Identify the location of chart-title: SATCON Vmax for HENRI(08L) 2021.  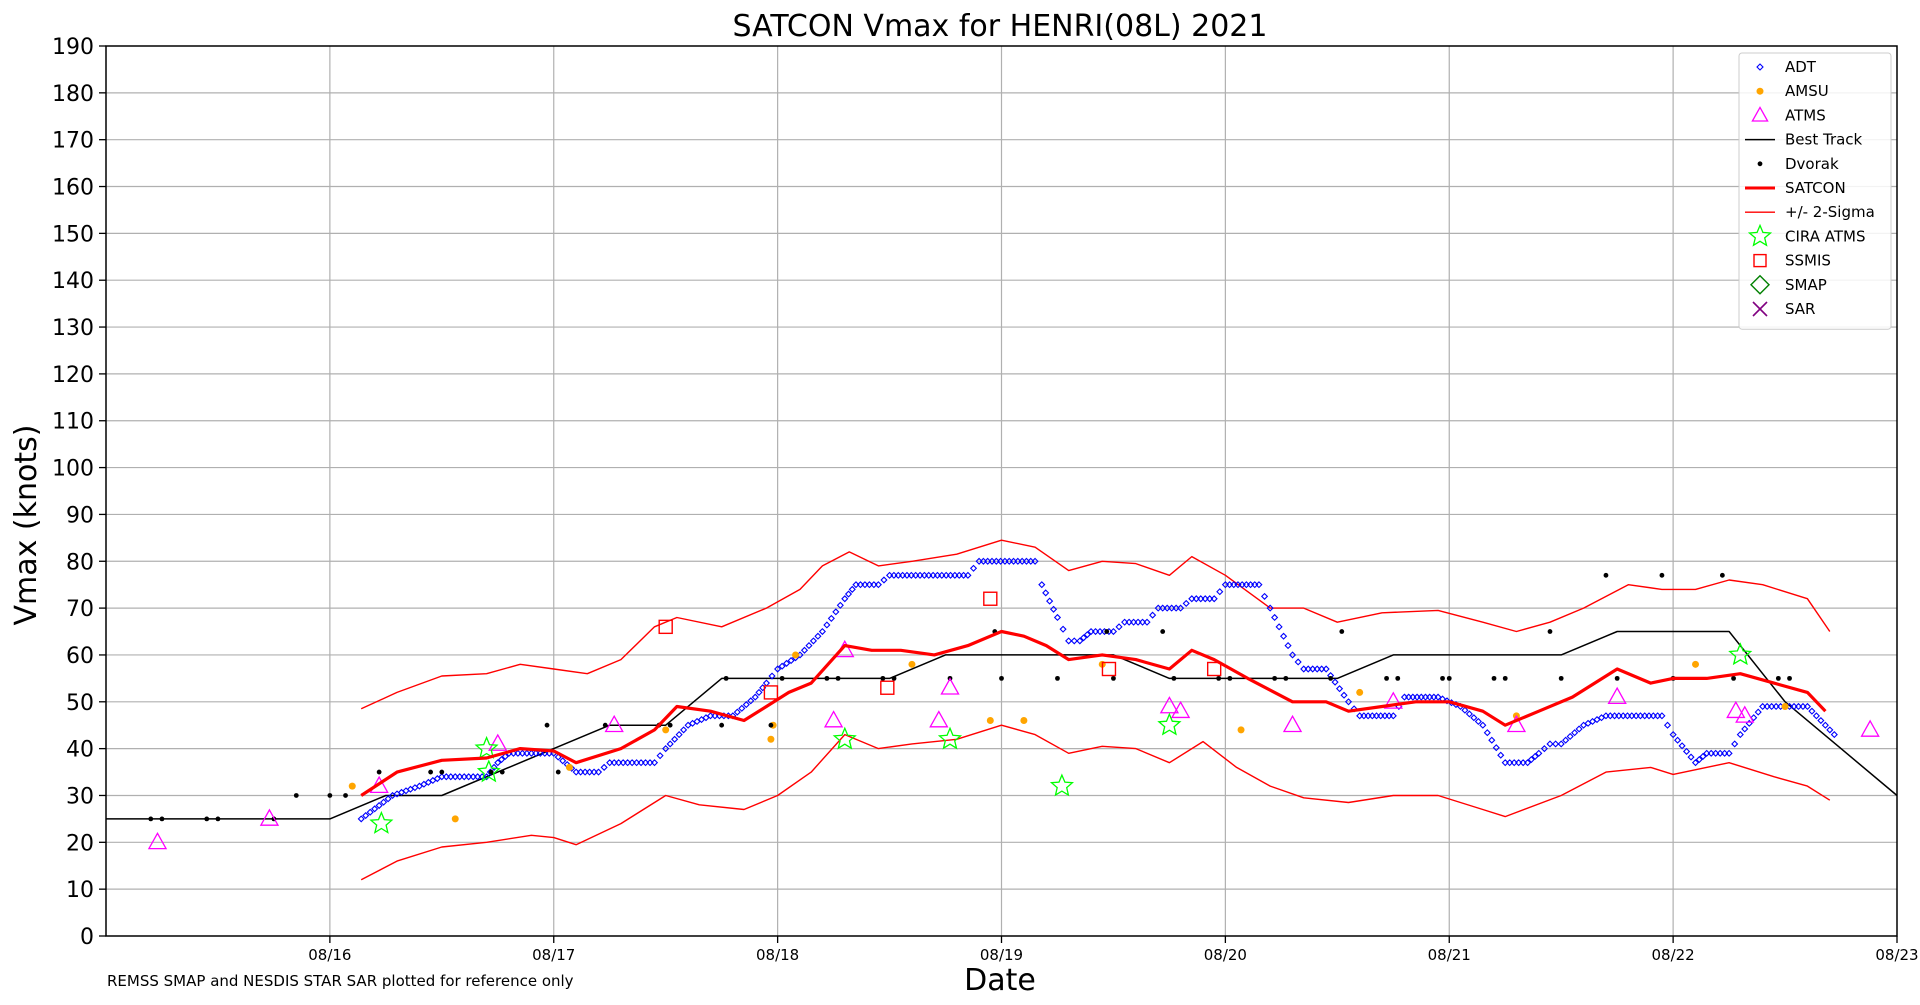
(1000, 26).